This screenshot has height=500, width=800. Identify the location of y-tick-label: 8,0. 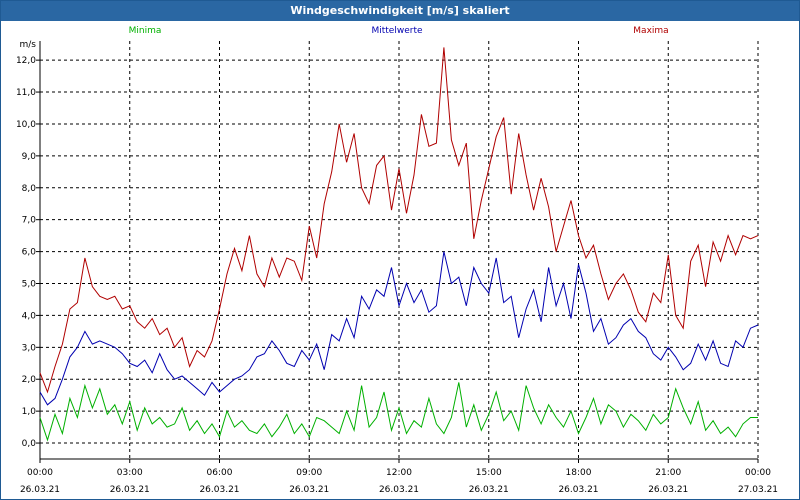
(29, 189).